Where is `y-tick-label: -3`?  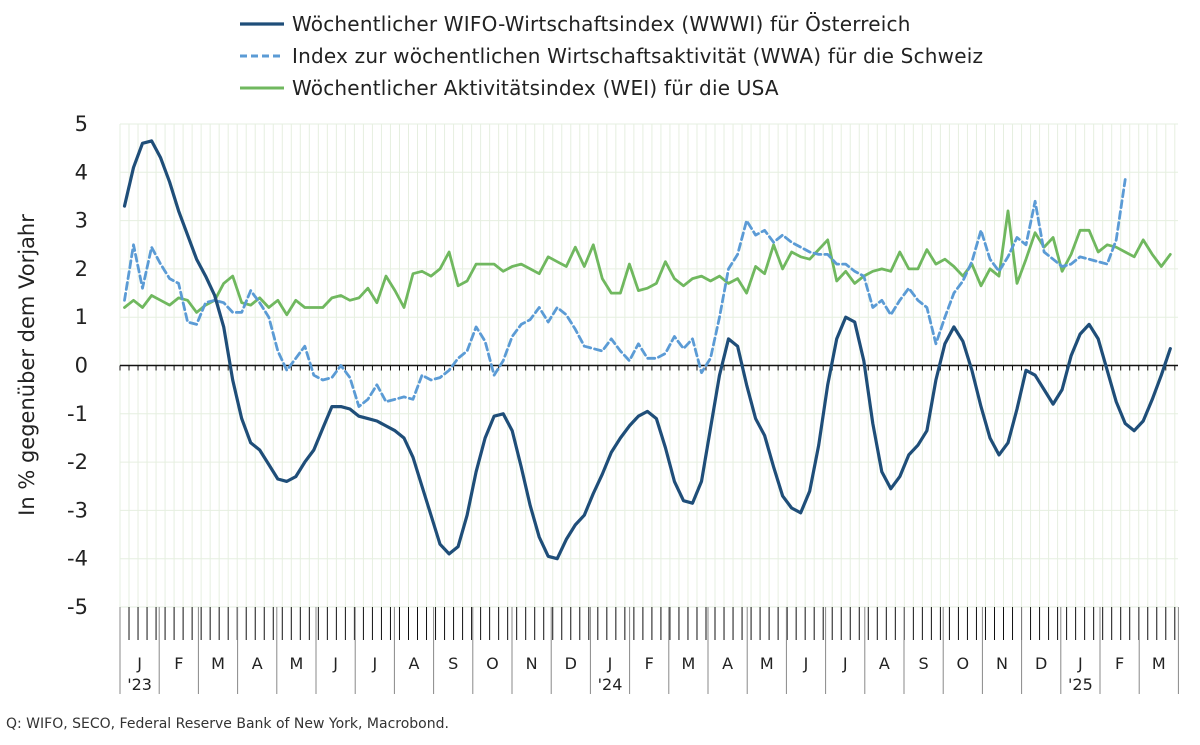 y-tick-label: -3 is located at coordinates (77, 510).